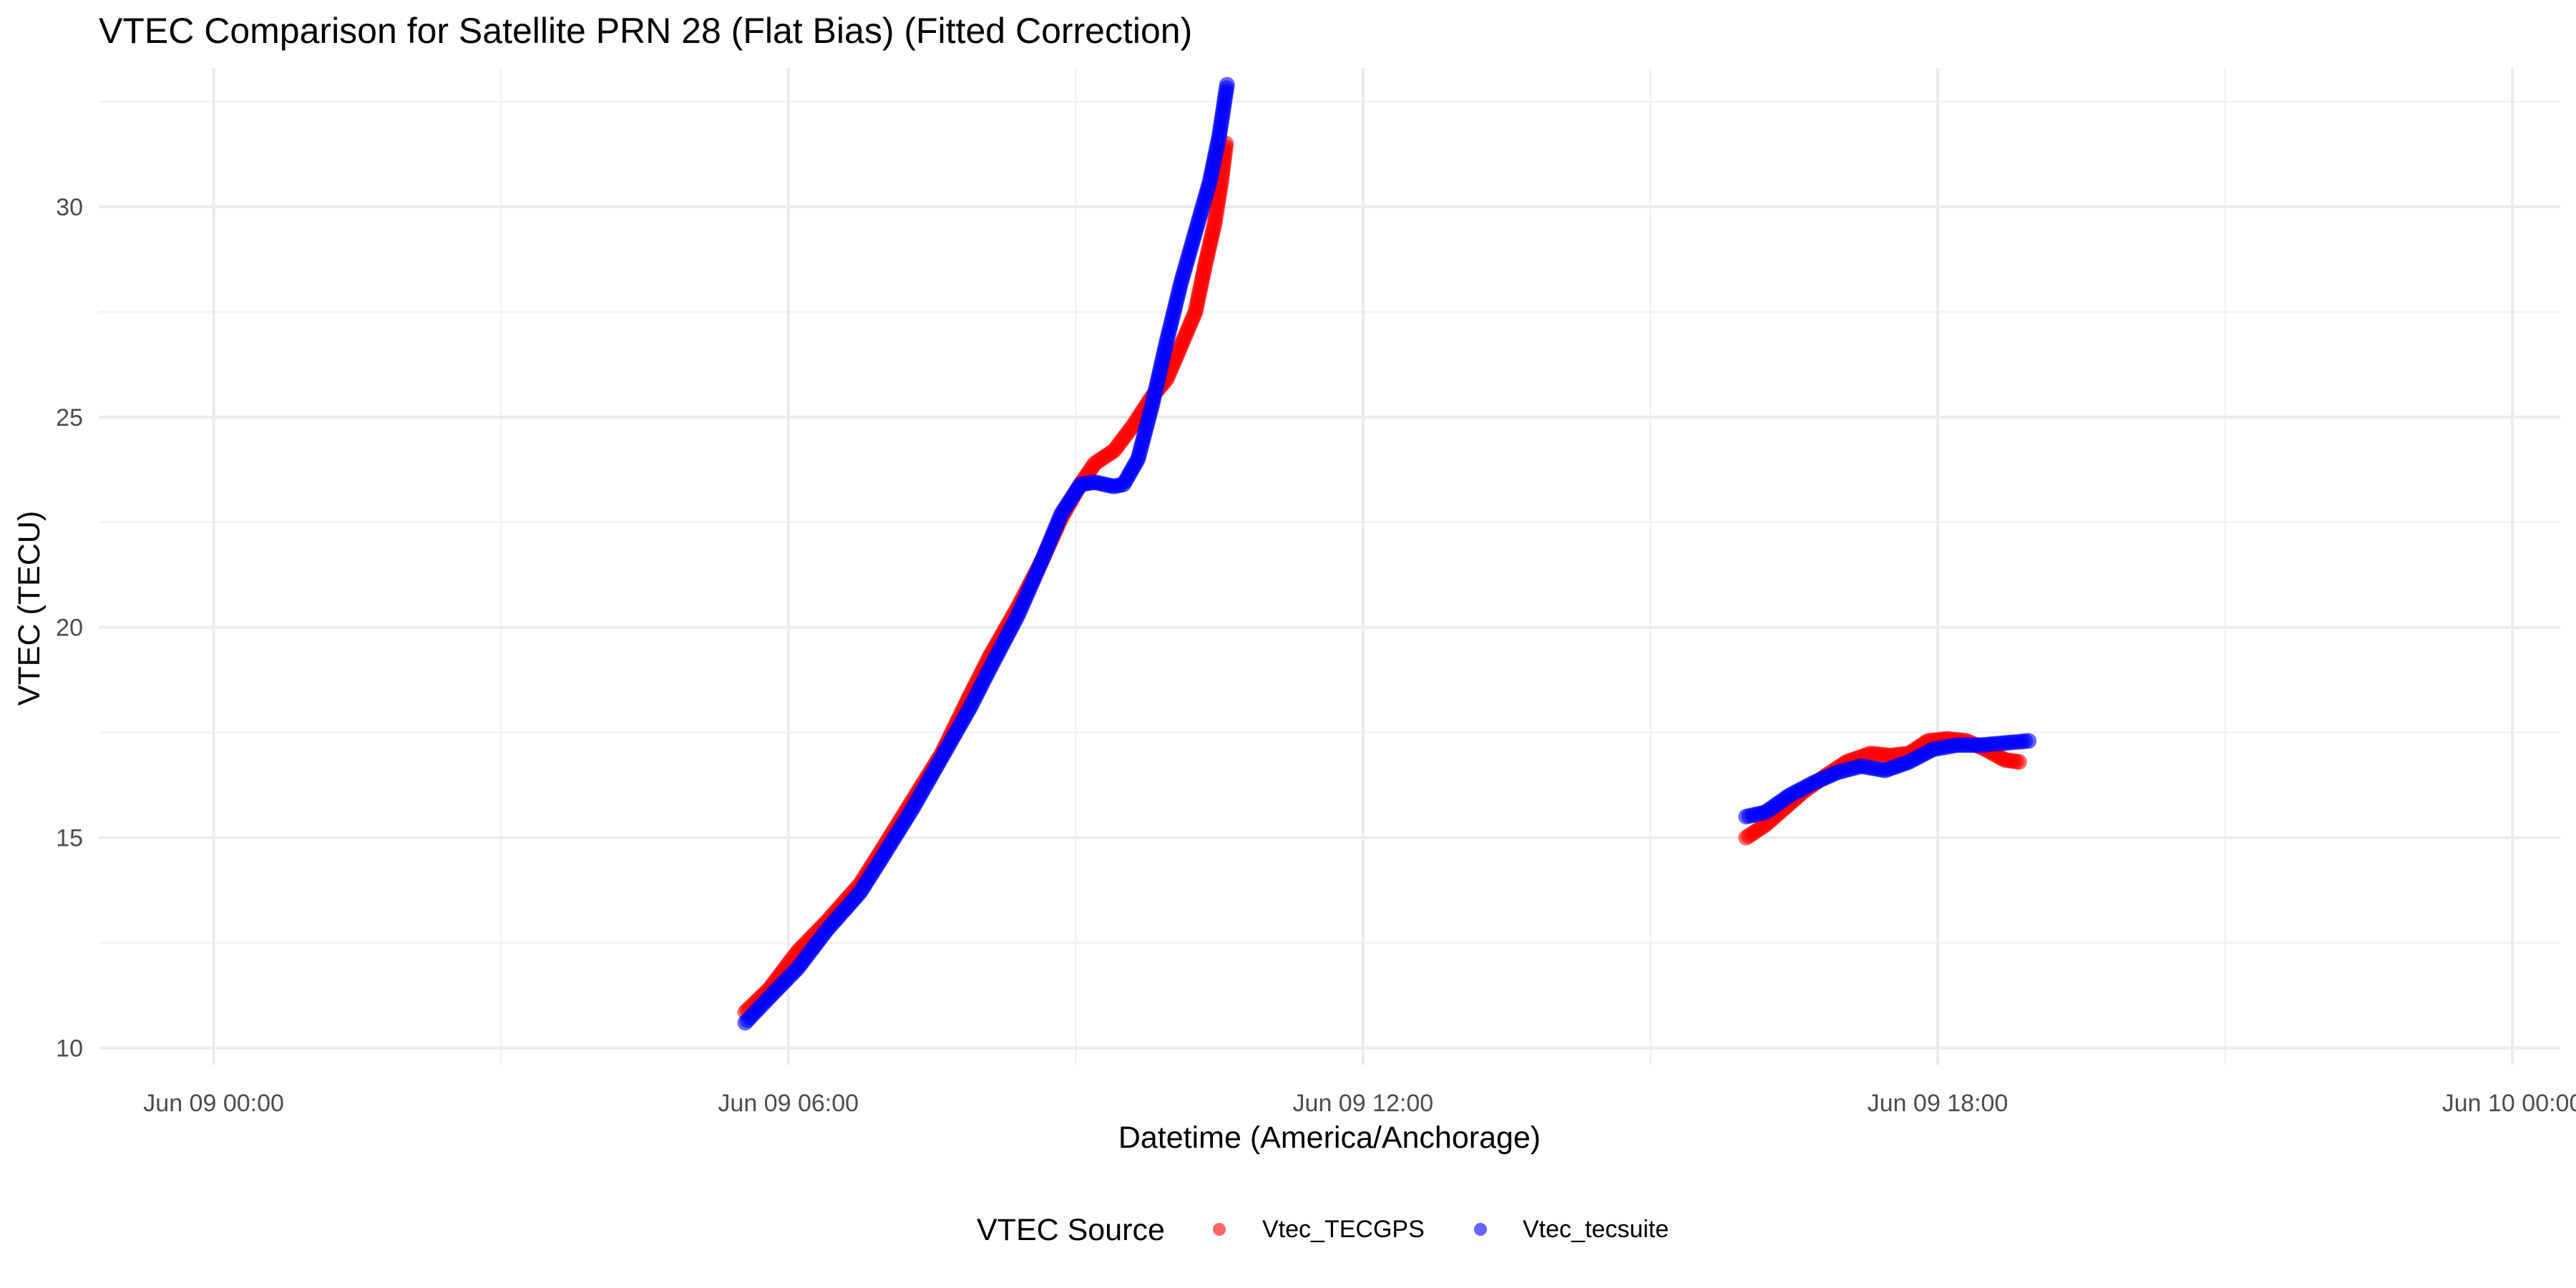 Image resolution: width=2576 pixels, height=1288 pixels. I want to click on y-axis-title: VTEC (TECU), so click(29, 608).